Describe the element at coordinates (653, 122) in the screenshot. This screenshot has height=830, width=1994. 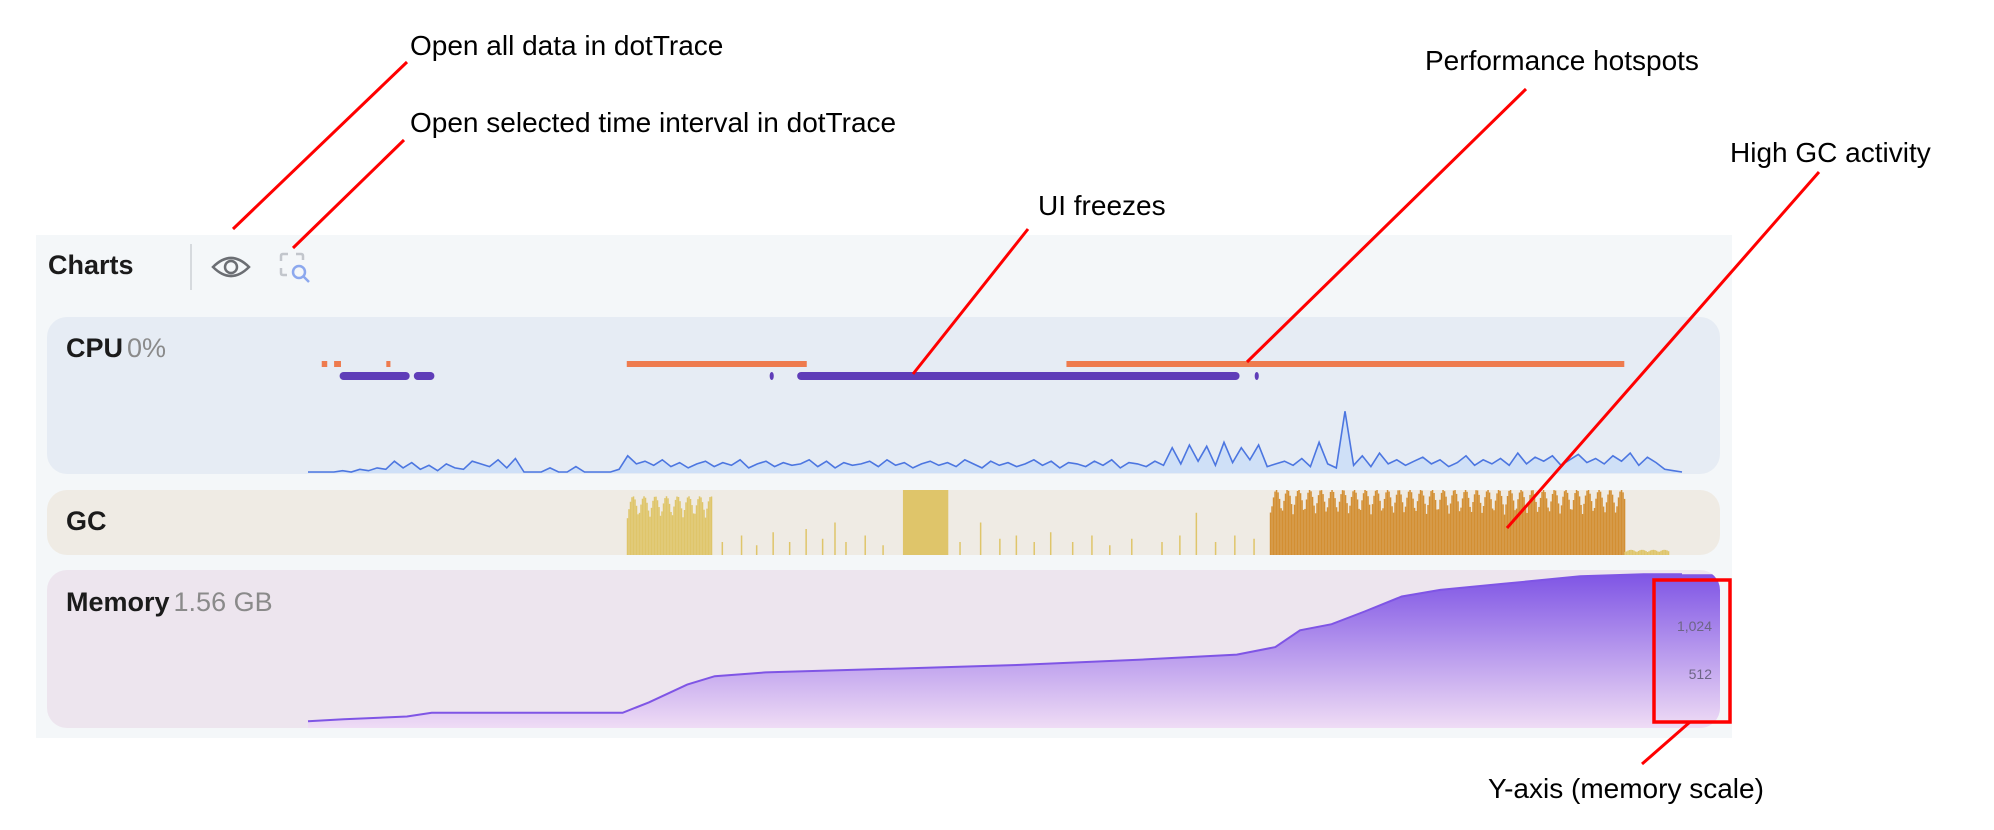
I see `annotation-open-selected: Open selected time interval in dotTrace` at that location.